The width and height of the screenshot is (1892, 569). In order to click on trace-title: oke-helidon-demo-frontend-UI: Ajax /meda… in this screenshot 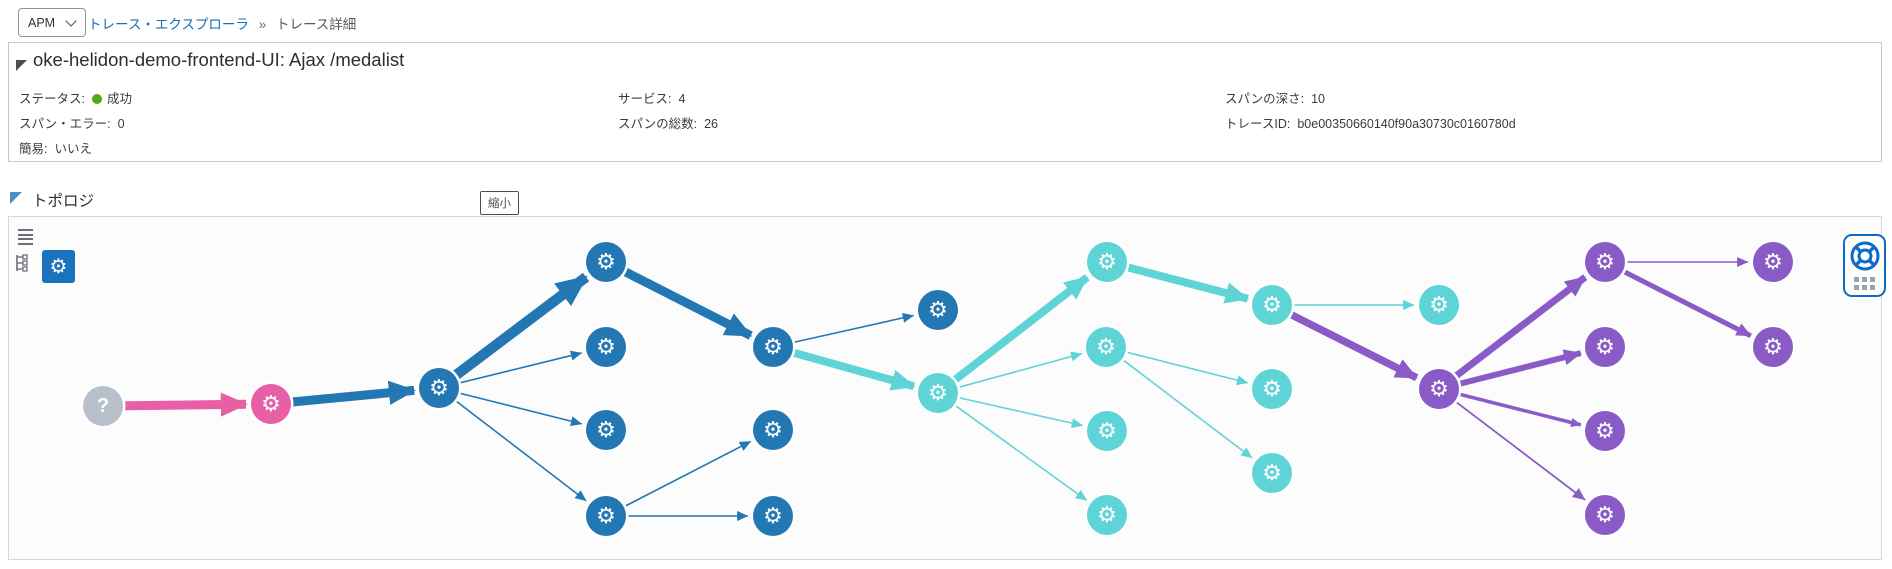, I will do `click(219, 59)`.